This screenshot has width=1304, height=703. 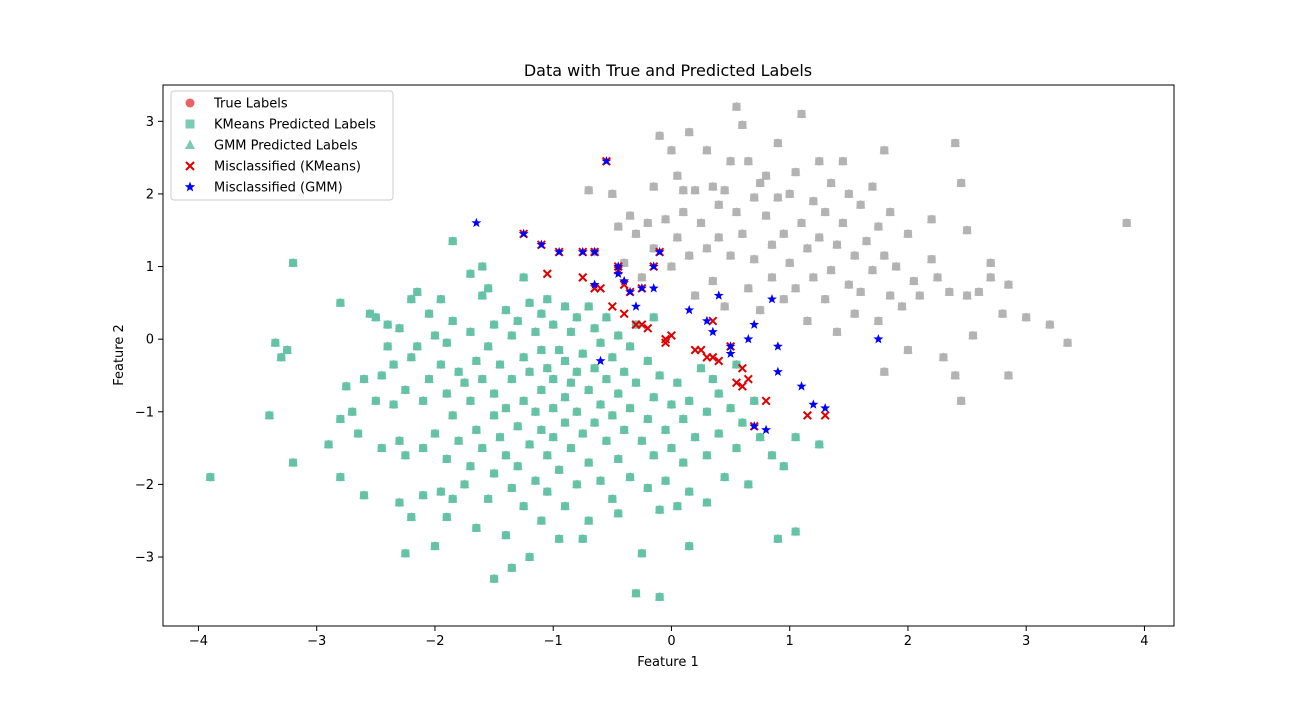 I want to click on legend-entry: GMM Predicted Labels, so click(x=271, y=146).